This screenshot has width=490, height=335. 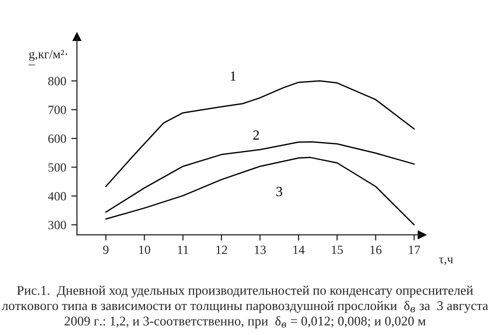 What do you see at coordinates (299, 250) in the screenshot?
I see `x-tick-label: 14` at bounding box center [299, 250].